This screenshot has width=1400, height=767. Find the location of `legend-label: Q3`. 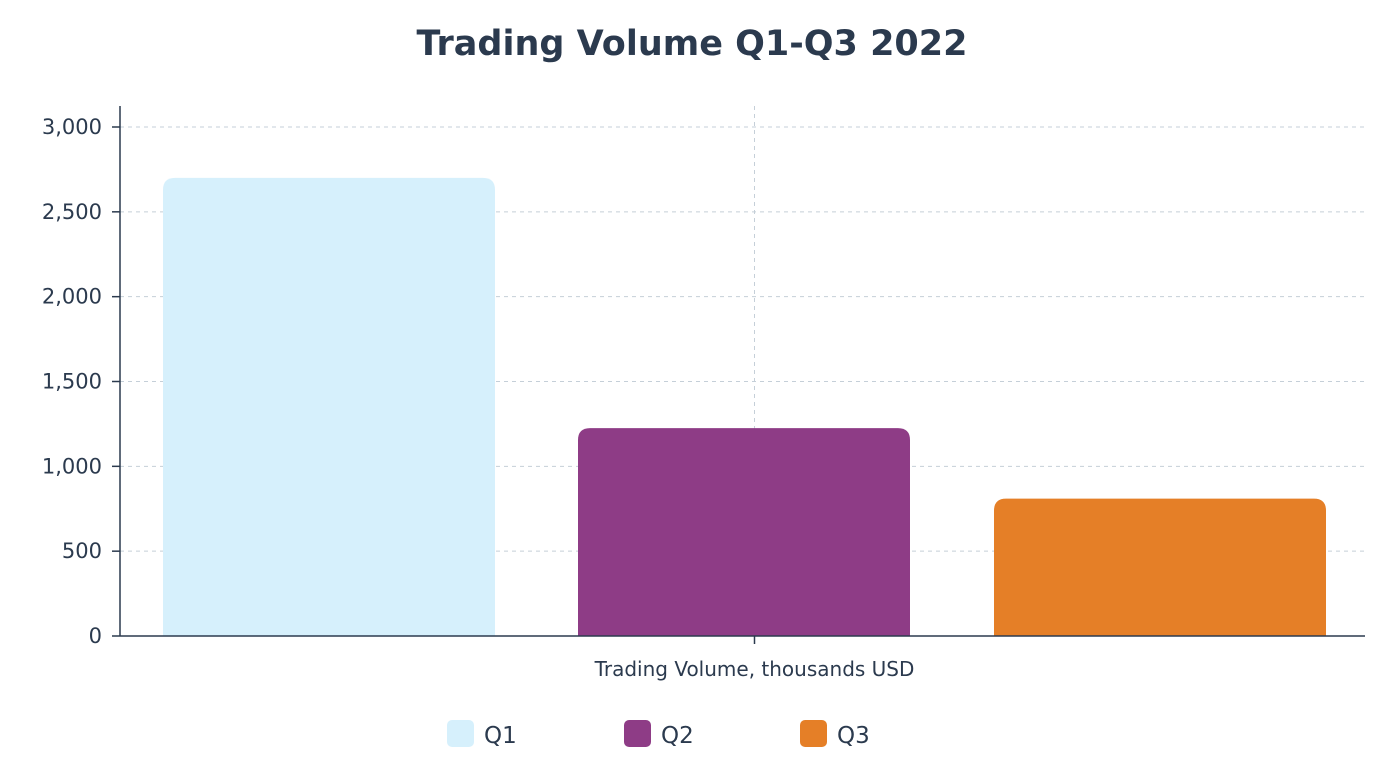

legend-label: Q3 is located at coordinates (853, 736).